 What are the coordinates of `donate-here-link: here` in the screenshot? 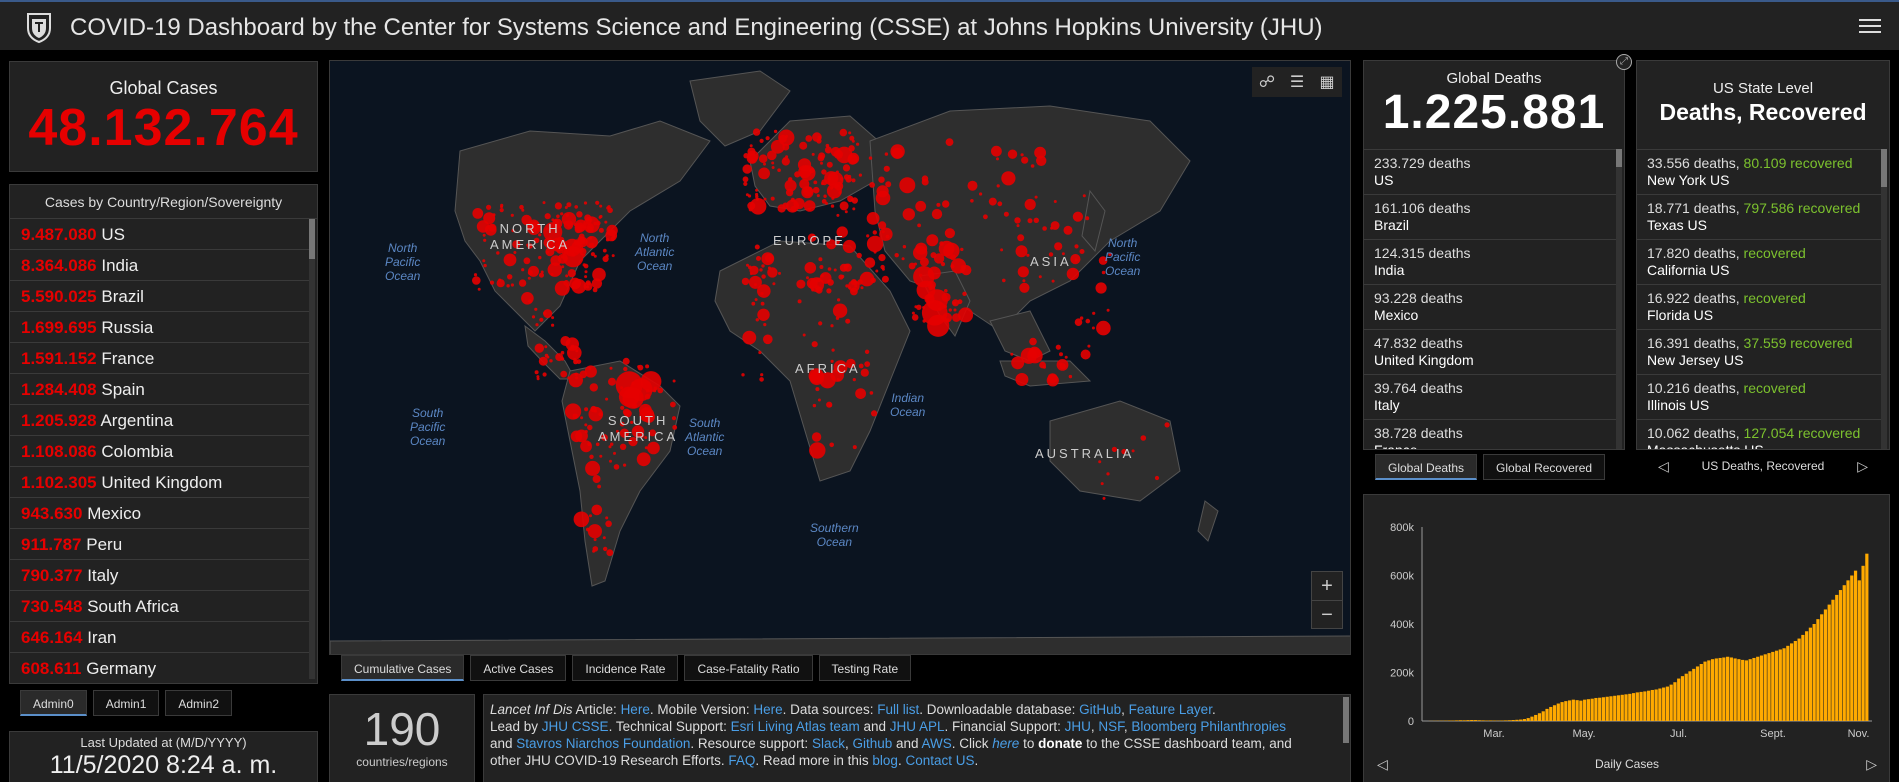 It's located at (1006, 743).